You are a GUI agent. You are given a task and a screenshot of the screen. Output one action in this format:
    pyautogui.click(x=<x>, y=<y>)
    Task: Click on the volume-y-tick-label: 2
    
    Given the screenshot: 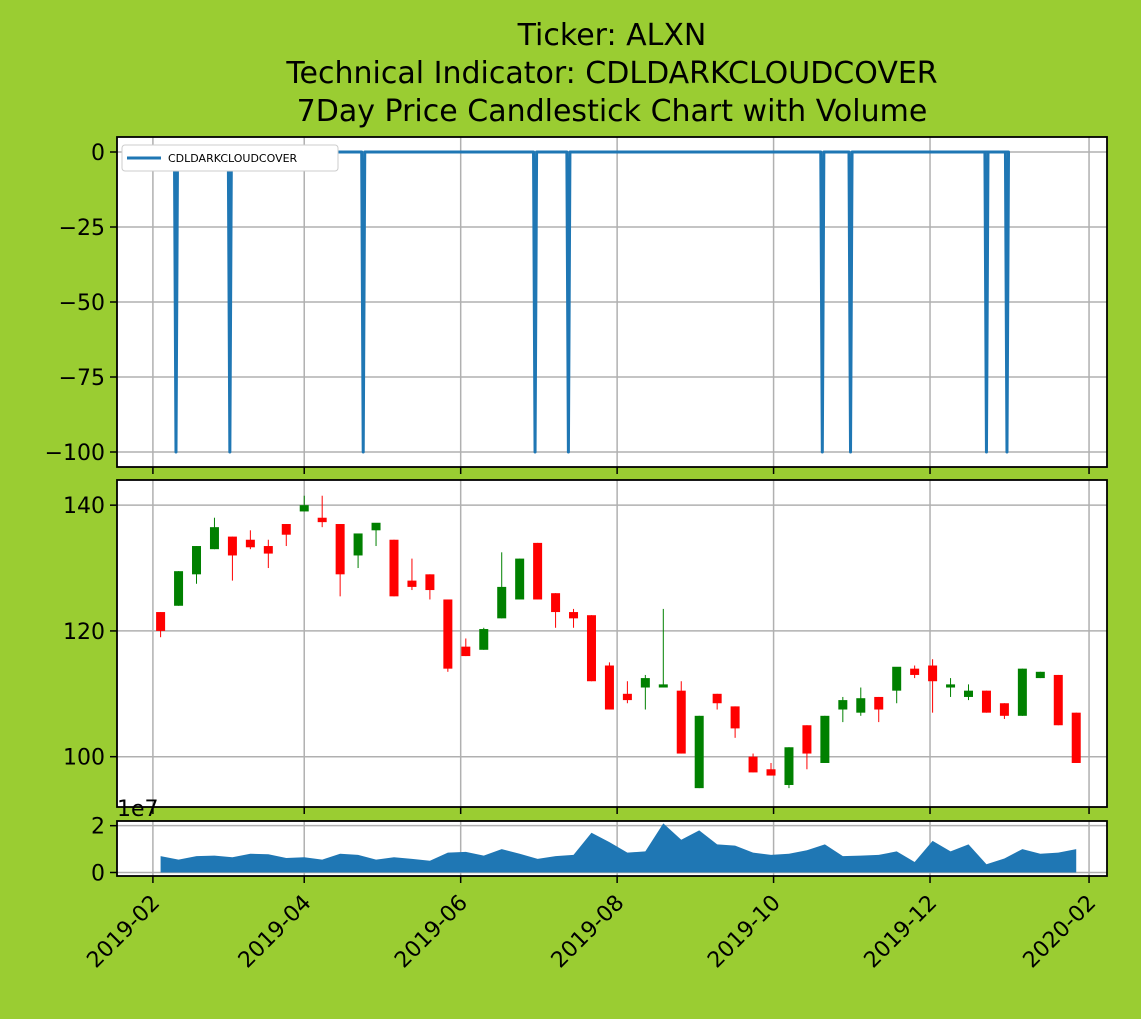 What is the action you would take?
    pyautogui.click(x=98, y=827)
    